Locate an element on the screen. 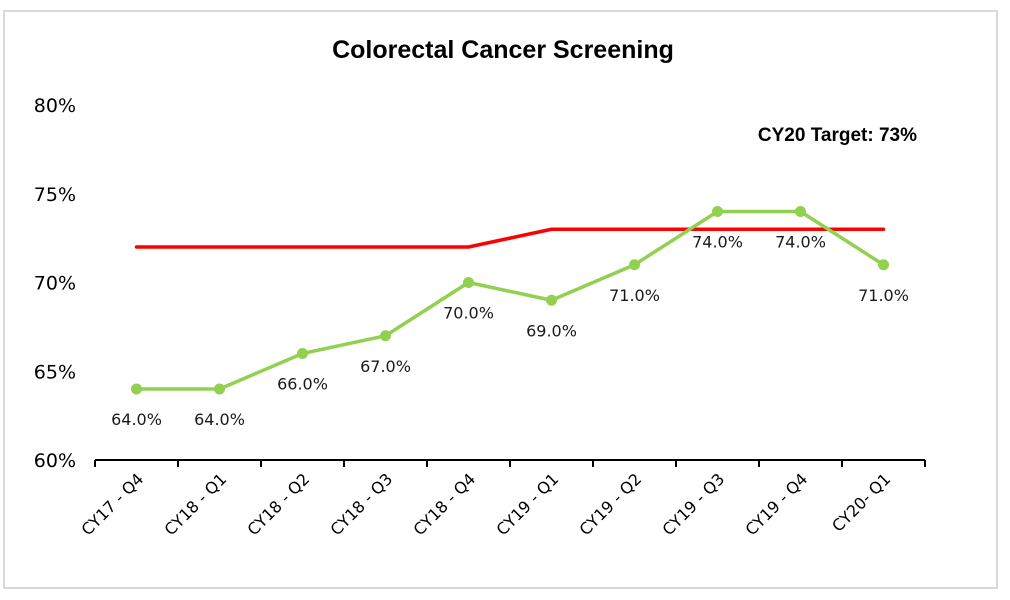  y-tick-label: 70% is located at coordinates (55, 284).